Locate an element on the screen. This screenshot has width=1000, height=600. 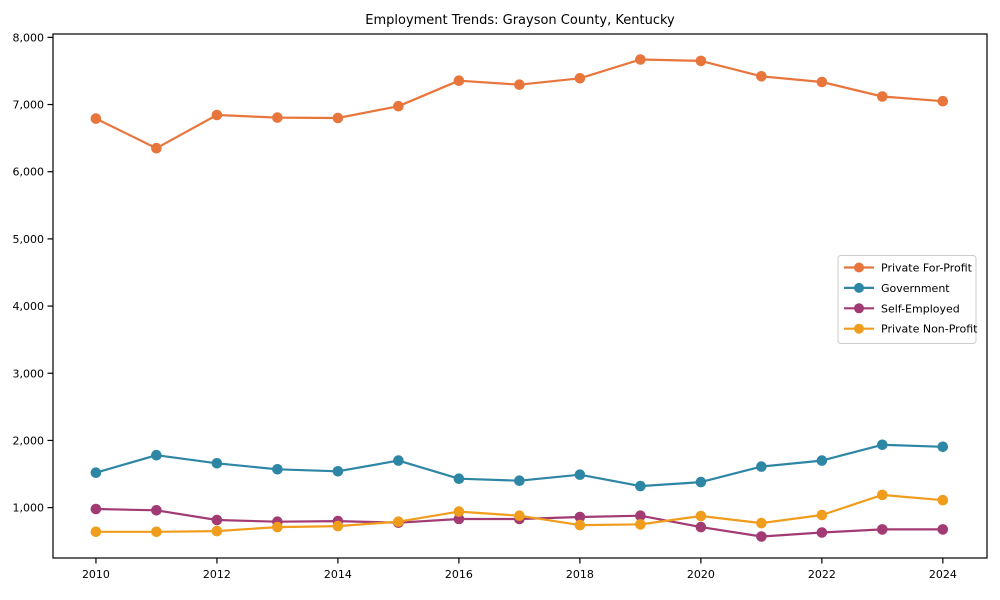
legend-marker-private-for-profit is located at coordinates (859, 267).